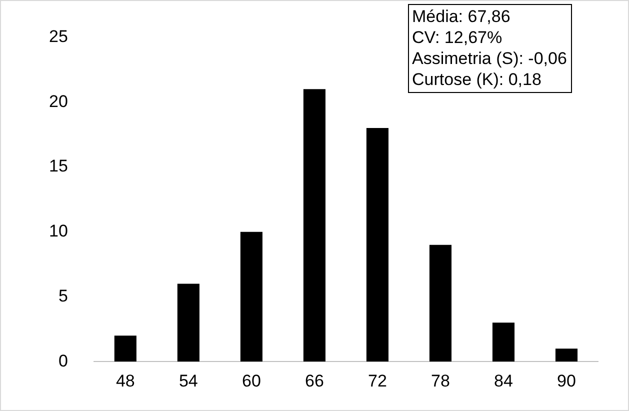 The width and height of the screenshot is (629, 411). What do you see at coordinates (489, 58) in the screenshot?
I see `annotation: Assimetria (S): -0,06` at bounding box center [489, 58].